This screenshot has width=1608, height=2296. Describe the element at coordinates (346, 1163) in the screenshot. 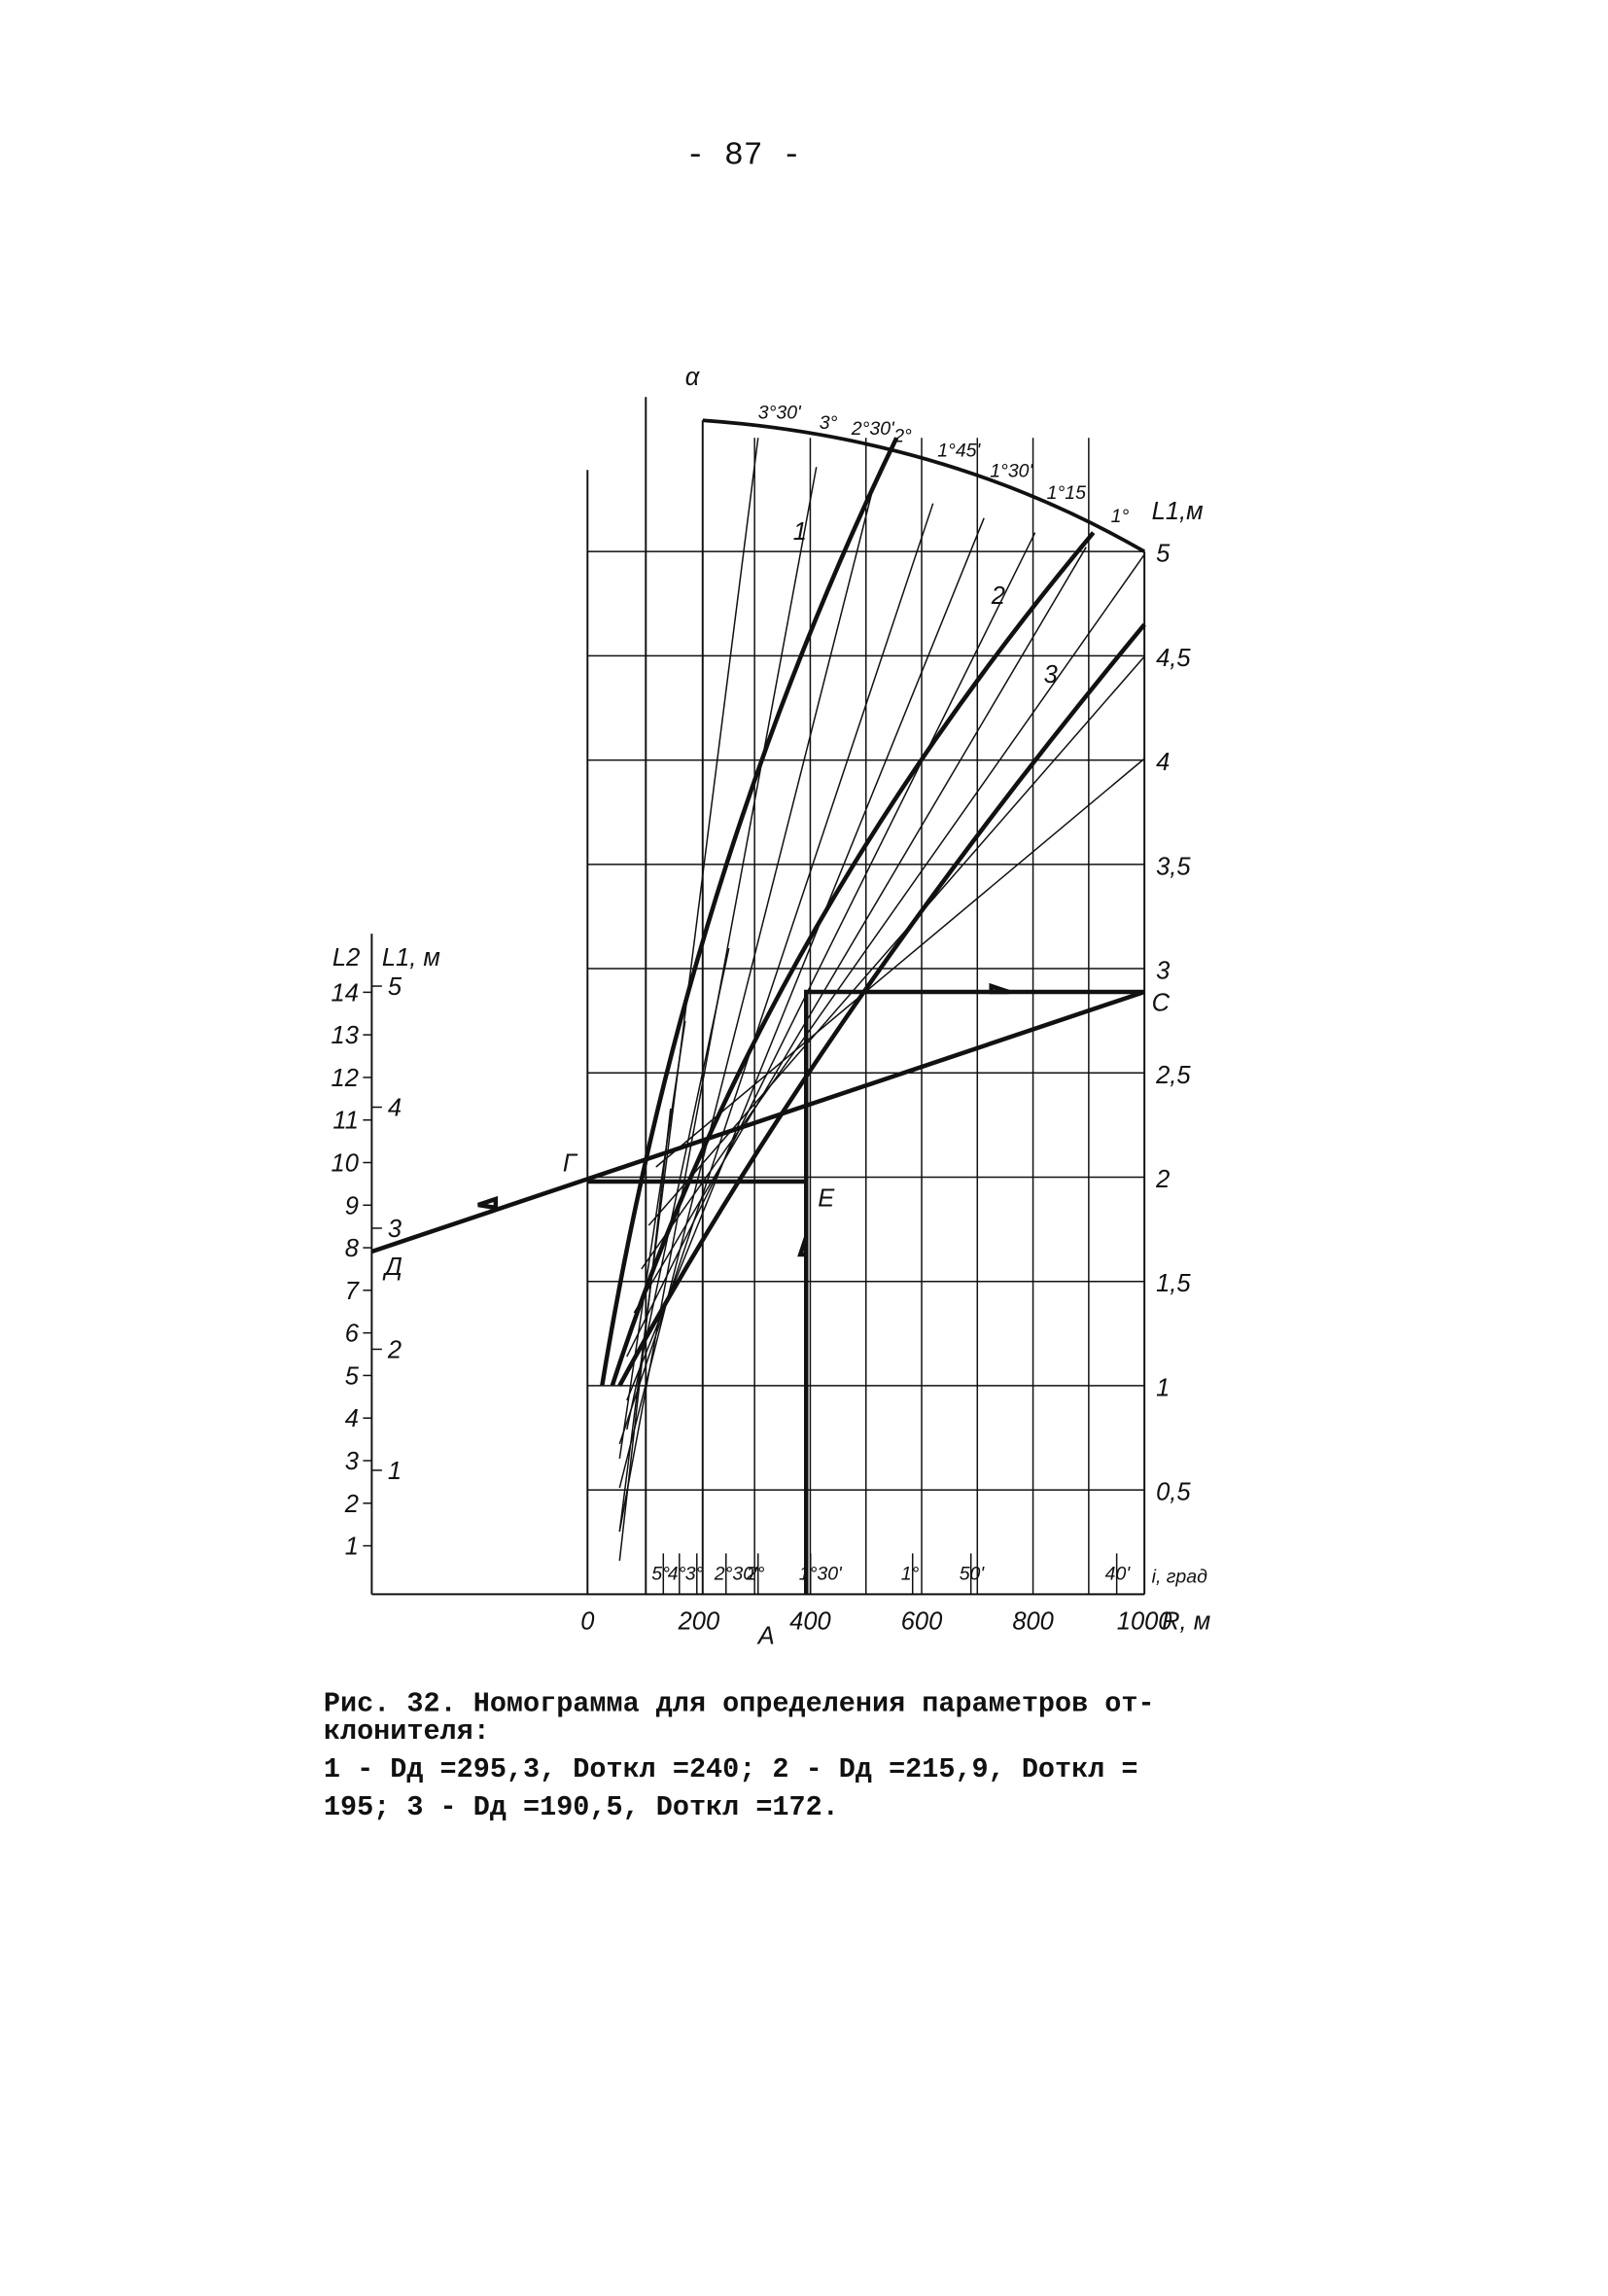

I see `tick-label: 10` at that location.